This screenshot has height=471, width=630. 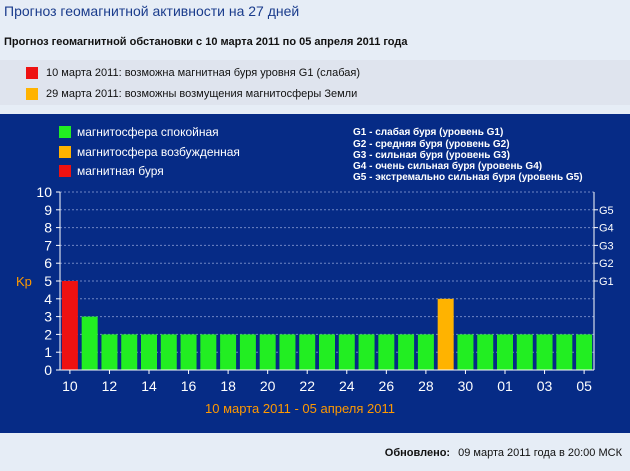 I want to click on x-tick-label: 24, so click(x=347, y=386).